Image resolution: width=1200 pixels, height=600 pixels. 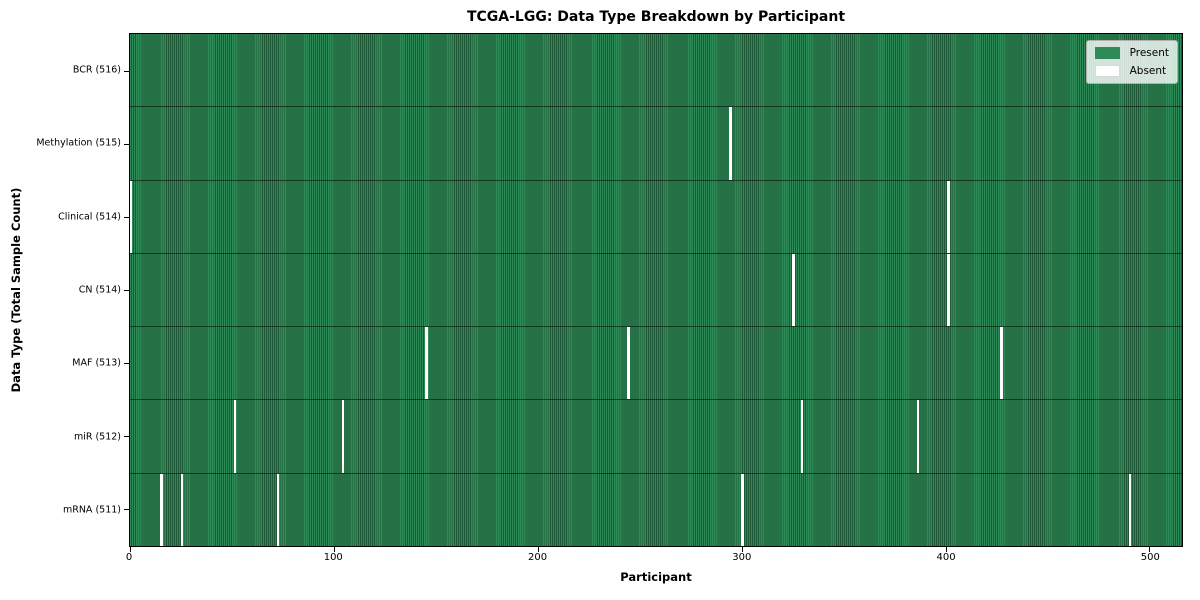 What do you see at coordinates (91, 510) in the screenshot?
I see `y-tick-label: mRNA (511)` at bounding box center [91, 510].